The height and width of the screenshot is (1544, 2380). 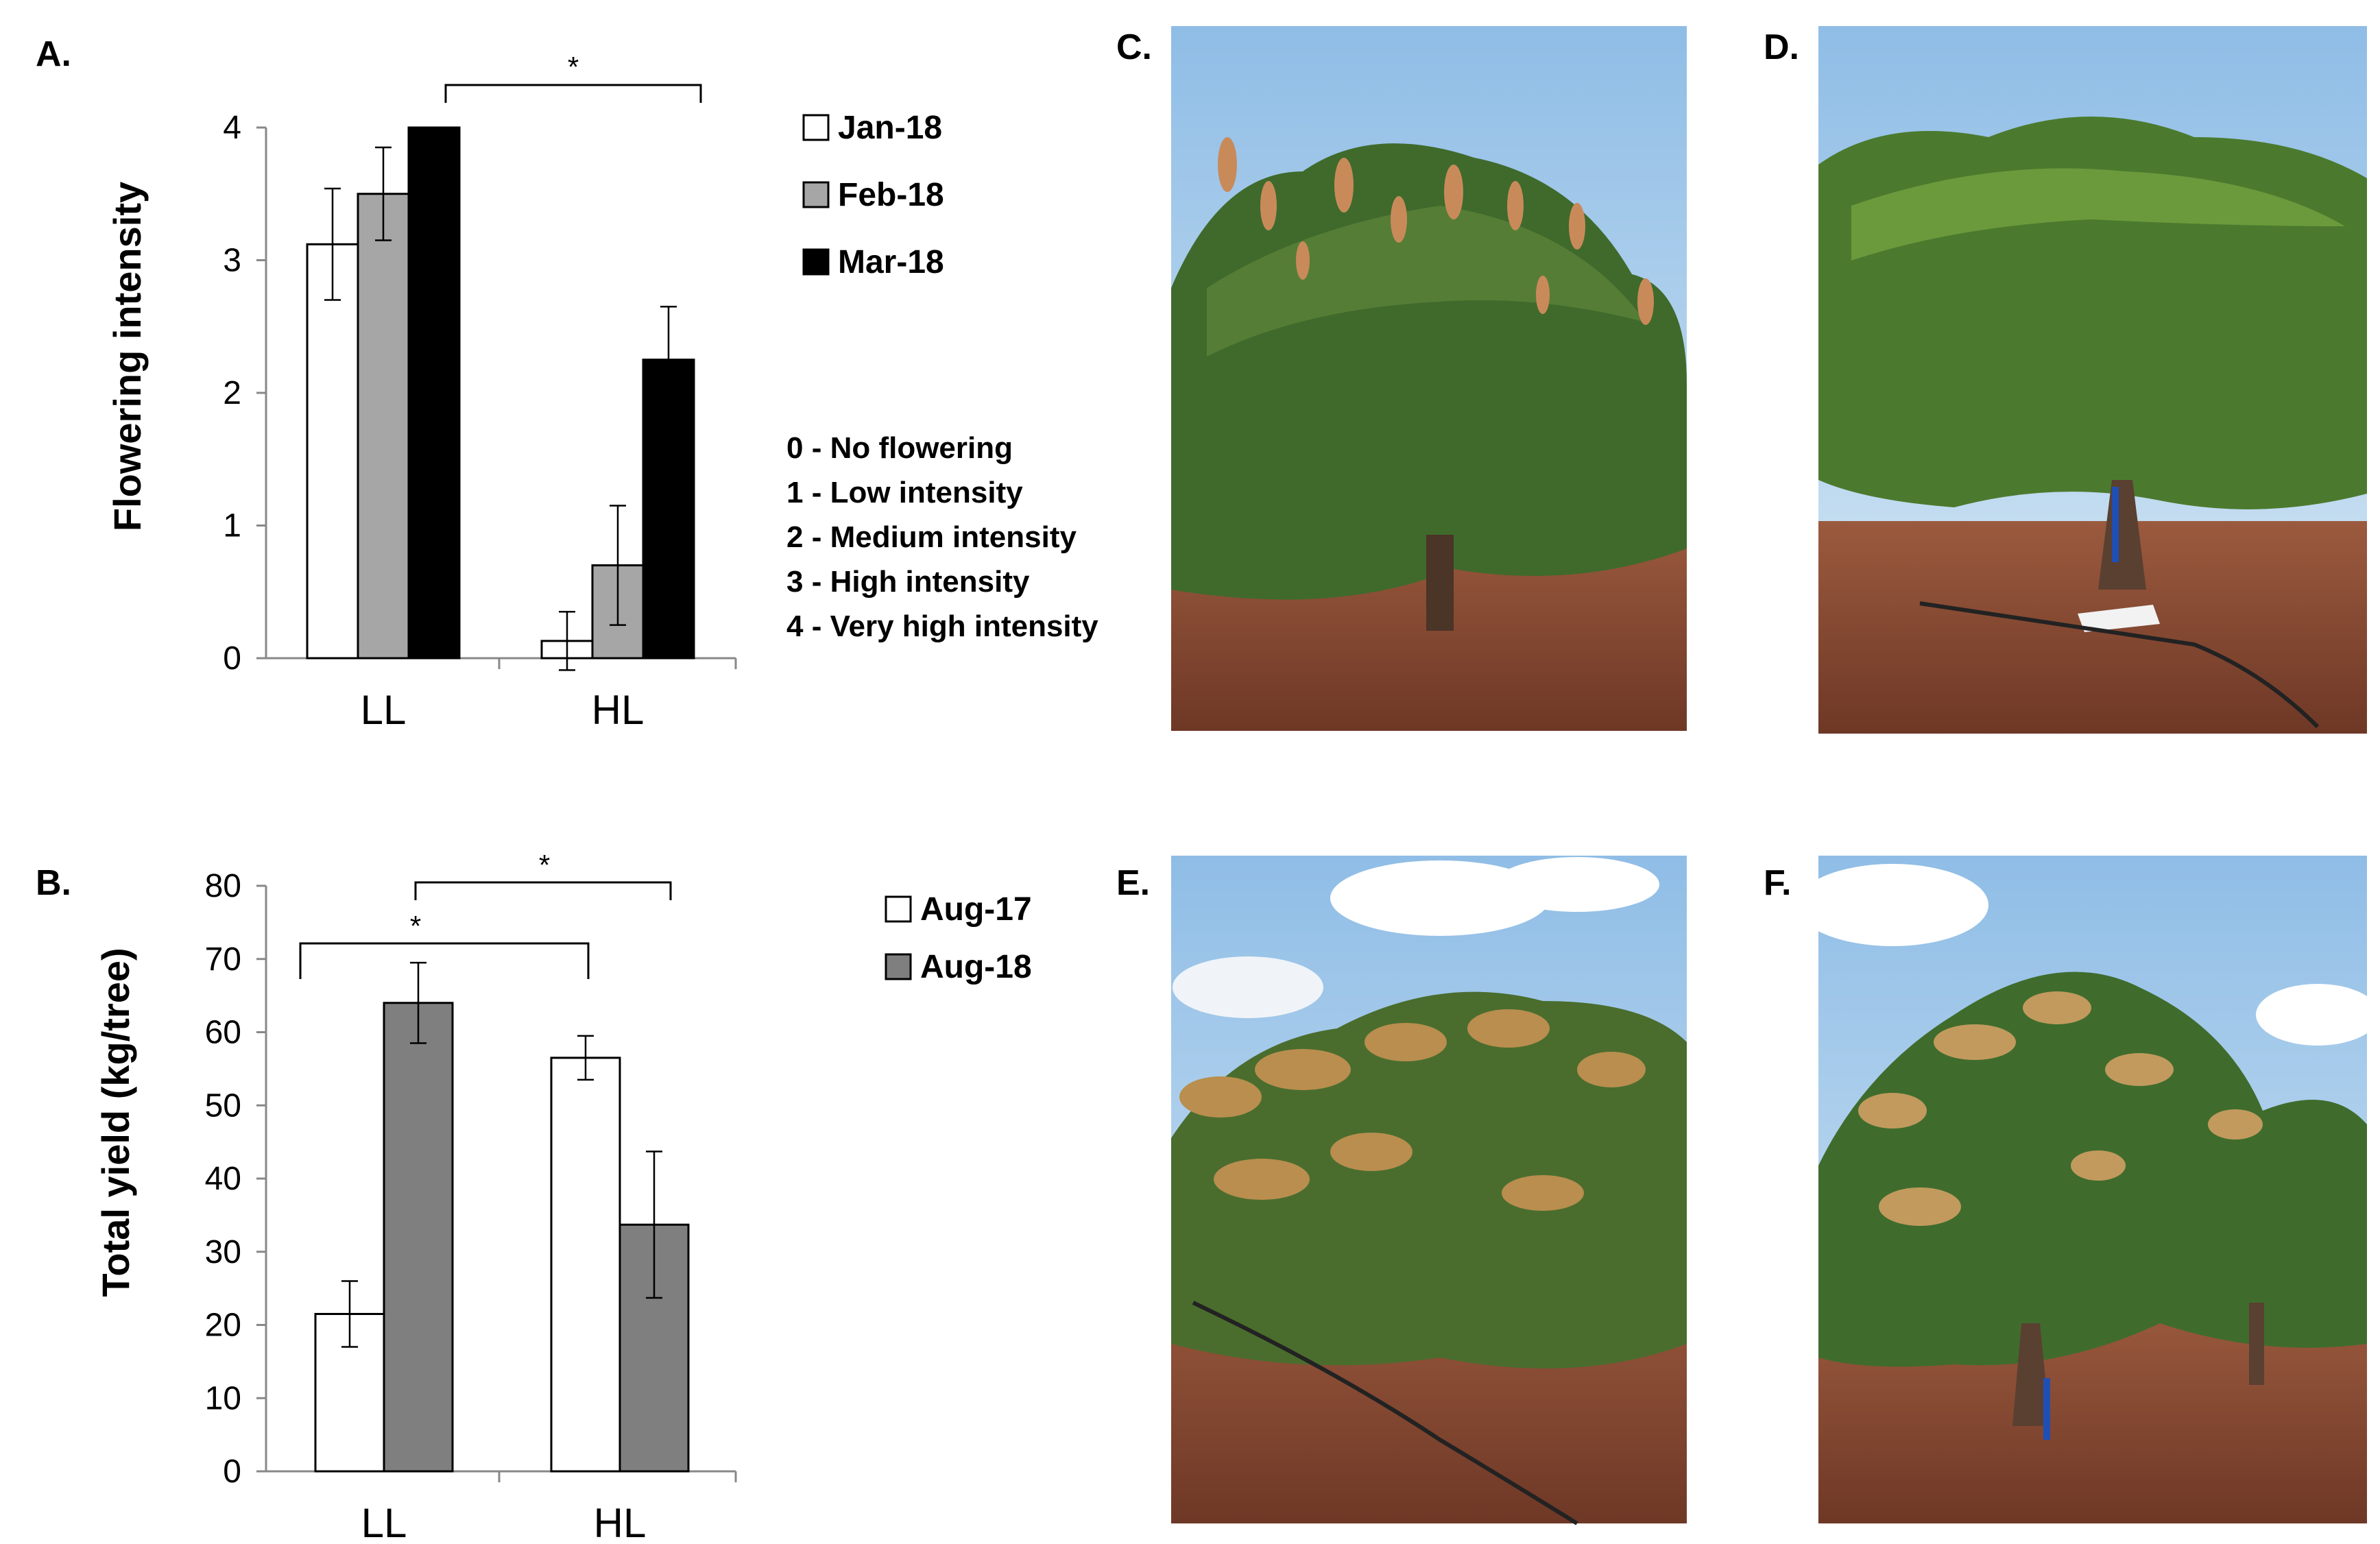 What do you see at coordinates (223, 886) in the screenshot?
I see `y-tick-label: 80` at bounding box center [223, 886].